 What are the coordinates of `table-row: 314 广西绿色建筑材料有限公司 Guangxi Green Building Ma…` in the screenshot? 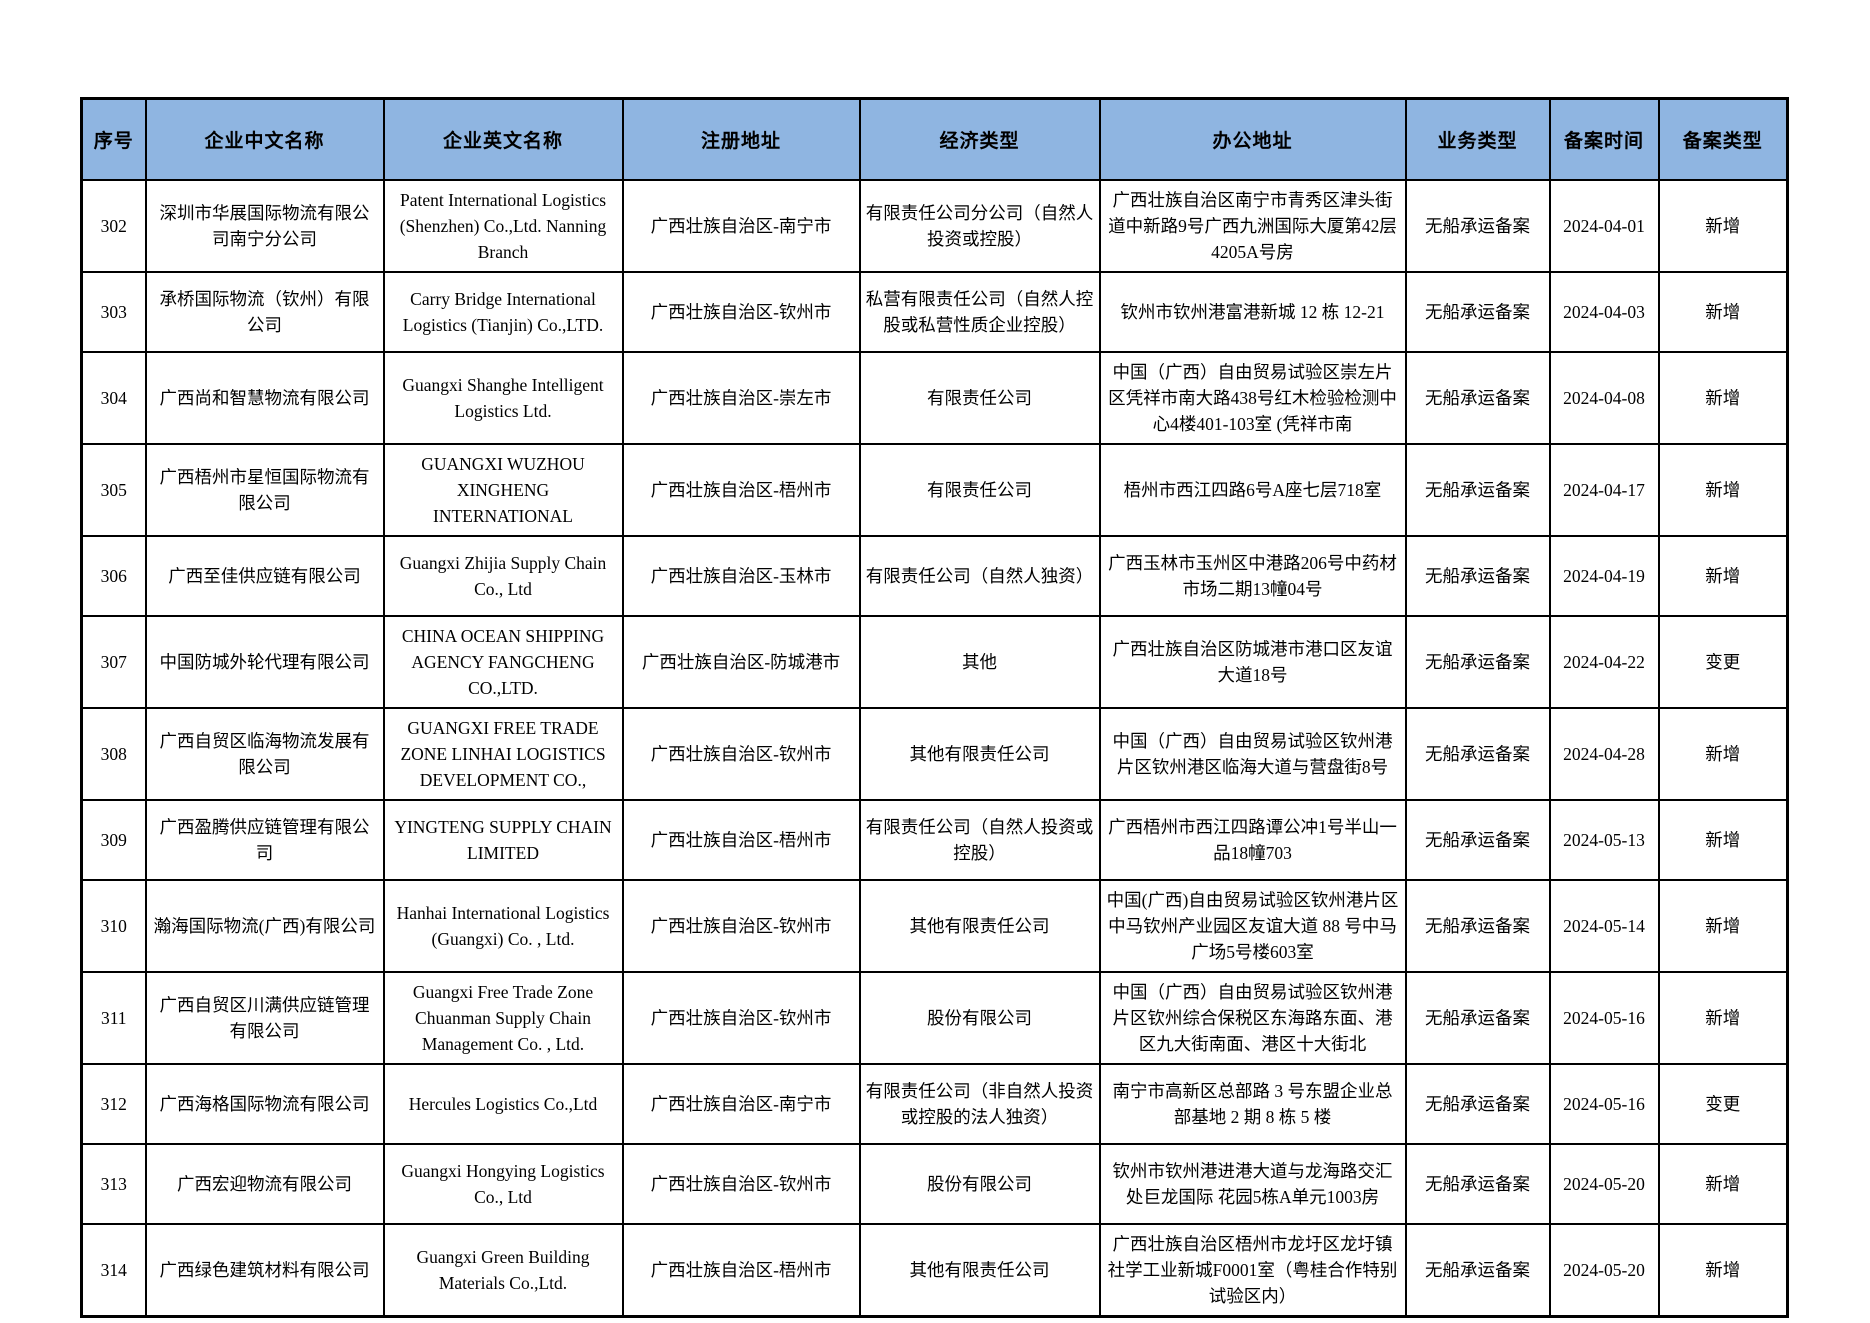 It's located at (934, 1269).